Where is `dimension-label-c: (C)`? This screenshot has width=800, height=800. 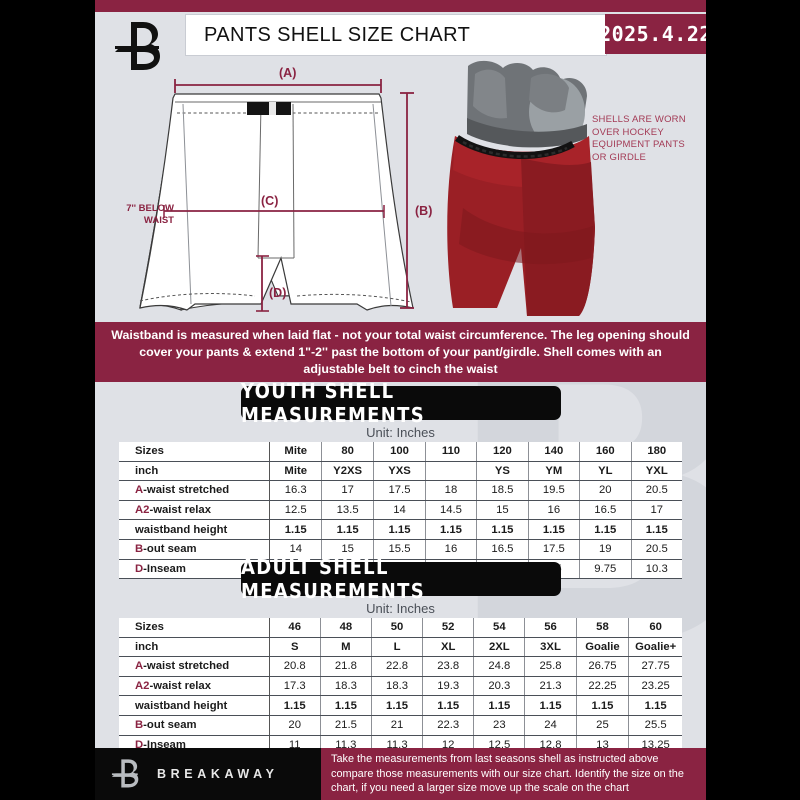
dimension-label-c: (C) is located at coordinates (270, 201).